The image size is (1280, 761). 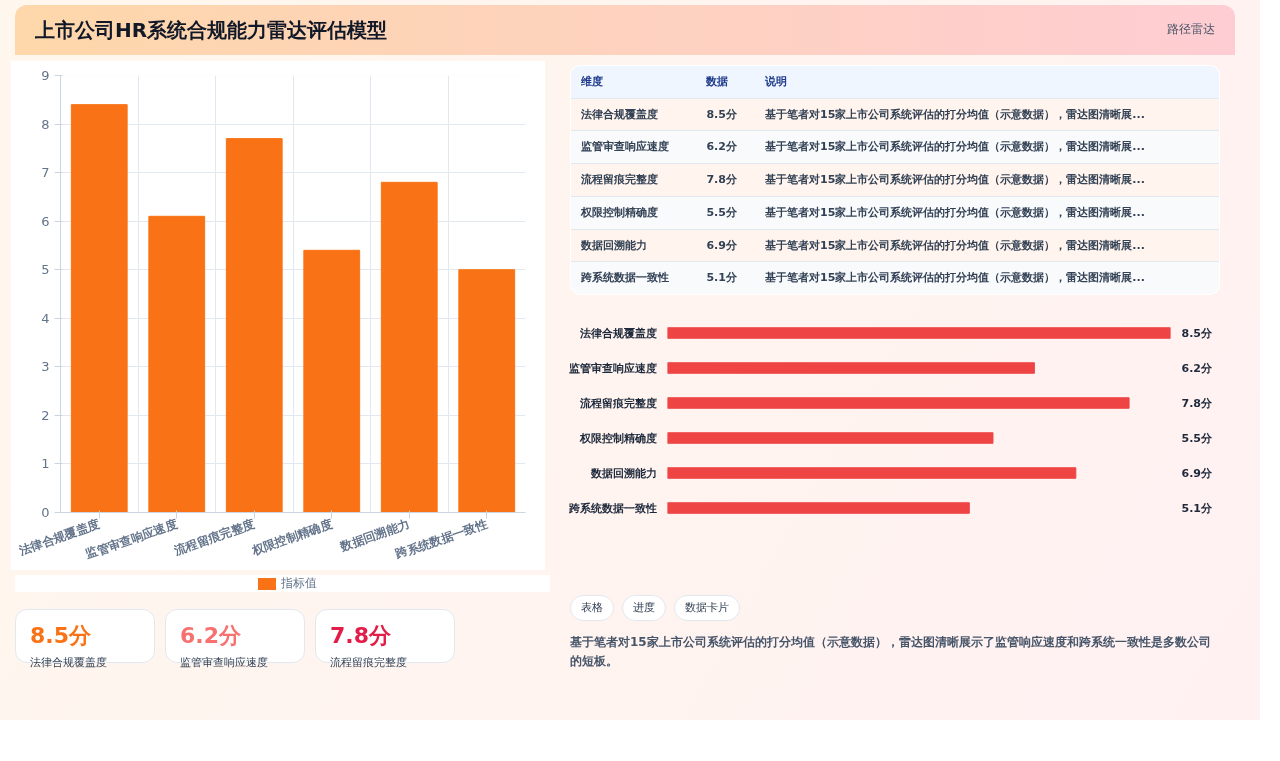 What do you see at coordinates (224, 663) in the screenshot?
I see `category-label: 监管审查响应速度` at bounding box center [224, 663].